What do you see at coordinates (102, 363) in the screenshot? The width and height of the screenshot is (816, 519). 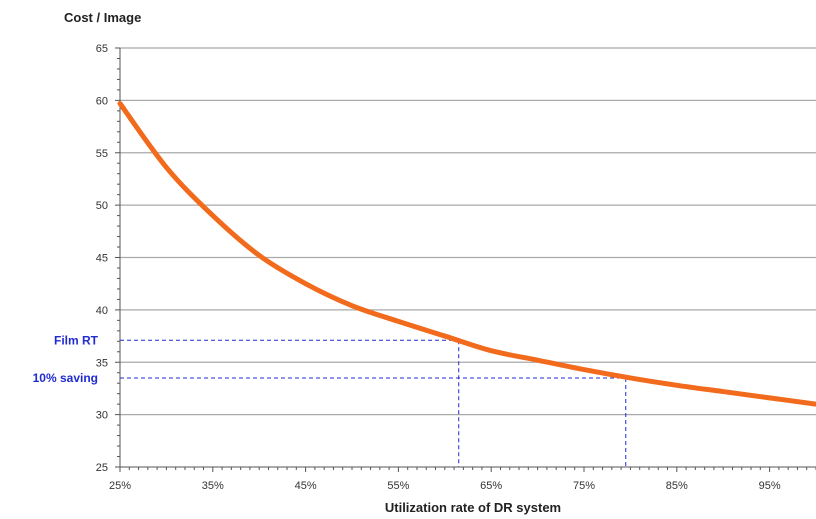 I see `y-tick-label: 35` at bounding box center [102, 363].